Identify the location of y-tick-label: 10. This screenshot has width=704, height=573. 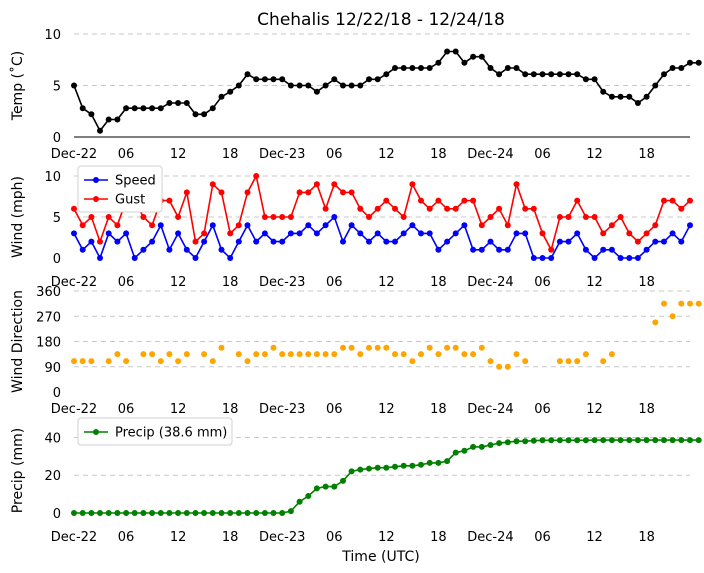
(52, 177).